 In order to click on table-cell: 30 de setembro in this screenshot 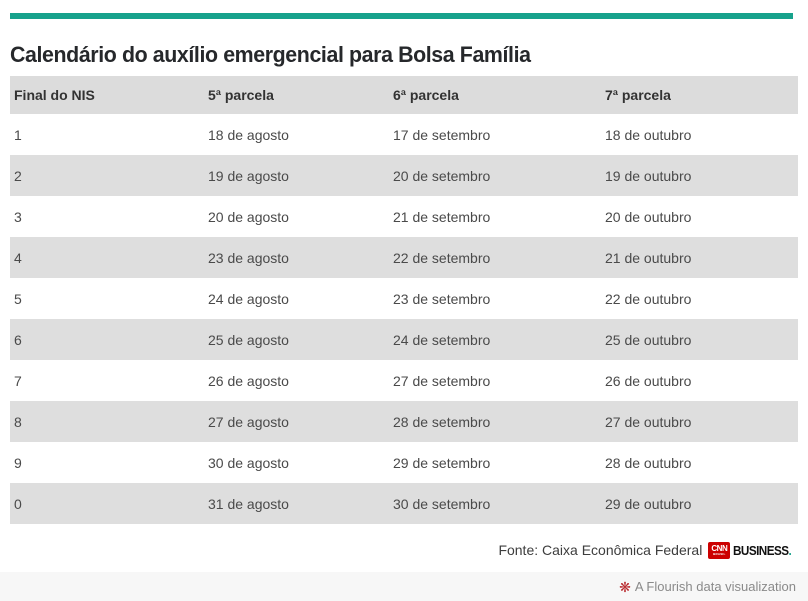, I will do `click(495, 503)`.